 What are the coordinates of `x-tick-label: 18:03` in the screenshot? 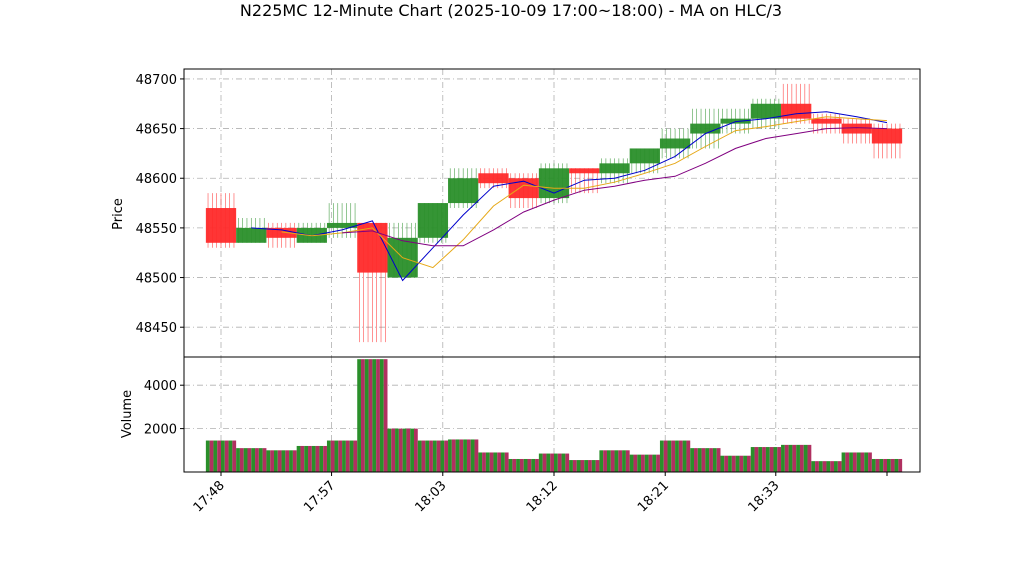 It's located at (431, 496).